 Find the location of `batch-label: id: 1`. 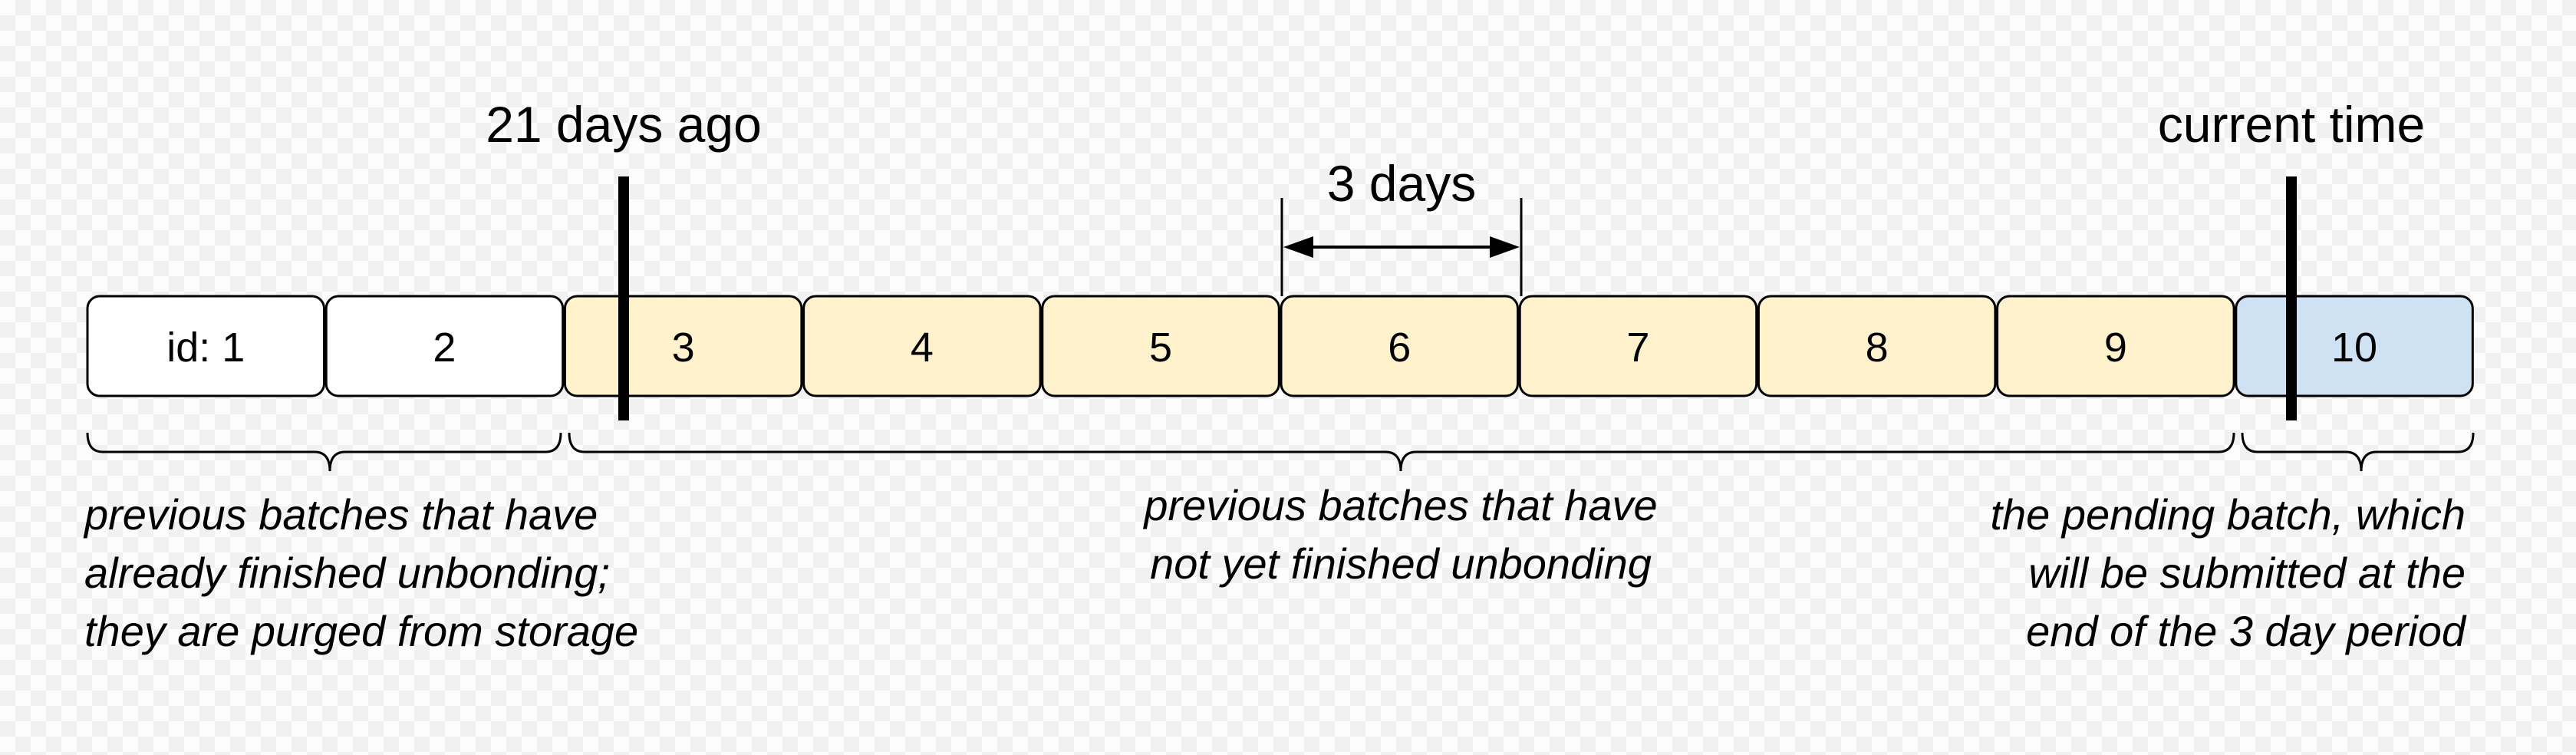

batch-label: id: 1 is located at coordinates (205, 348).